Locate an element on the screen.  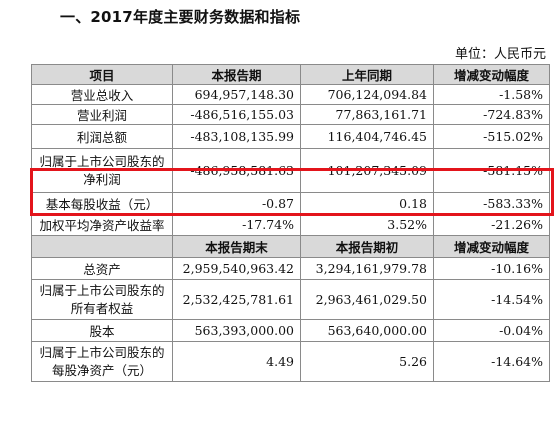
row-label: 营业总收入 is located at coordinates (102, 94).